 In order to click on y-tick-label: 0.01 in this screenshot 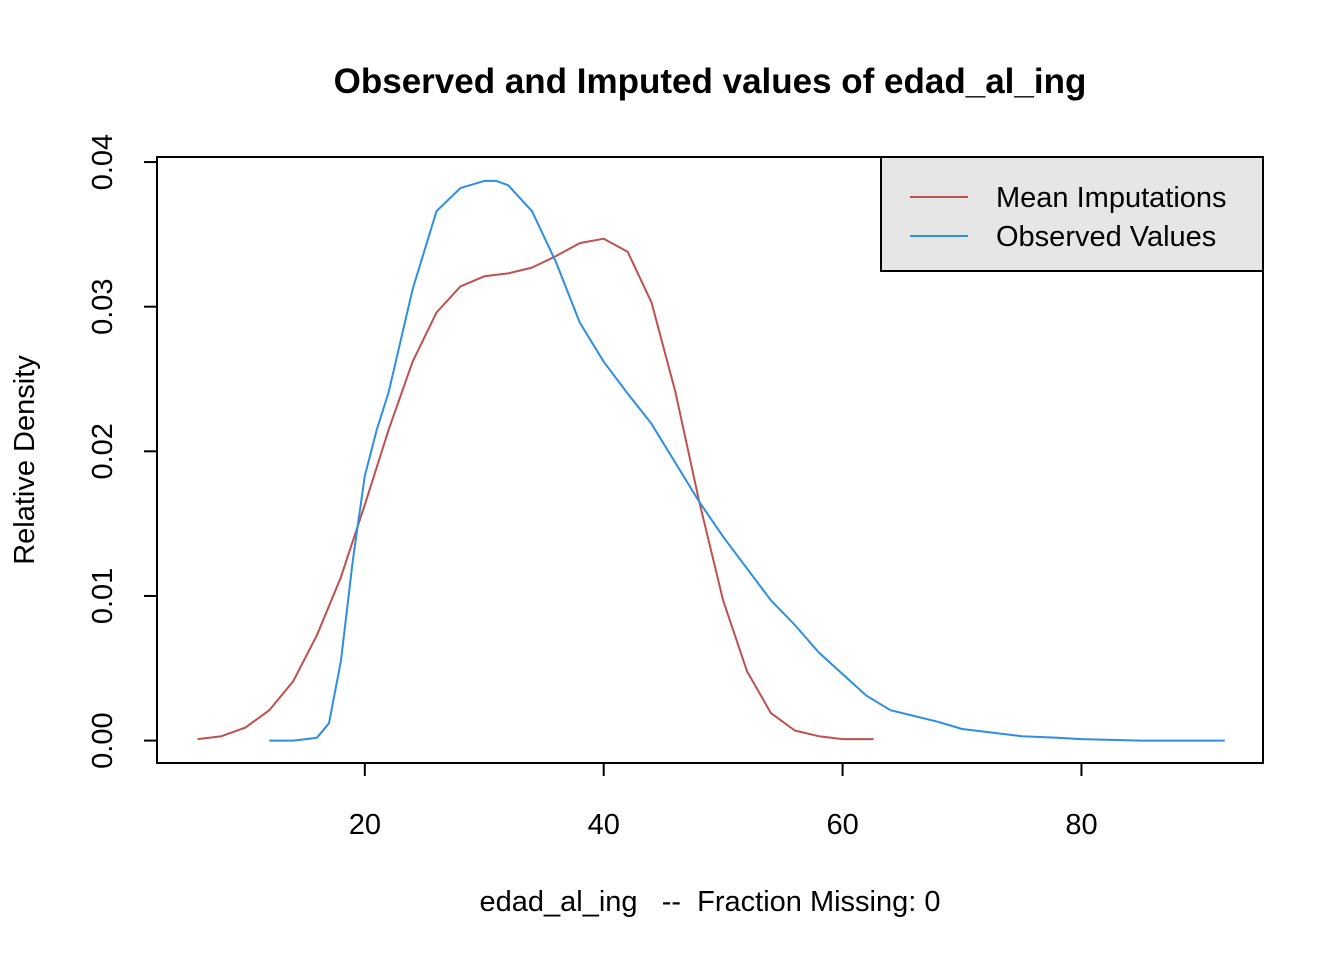, I will do `click(103, 596)`.